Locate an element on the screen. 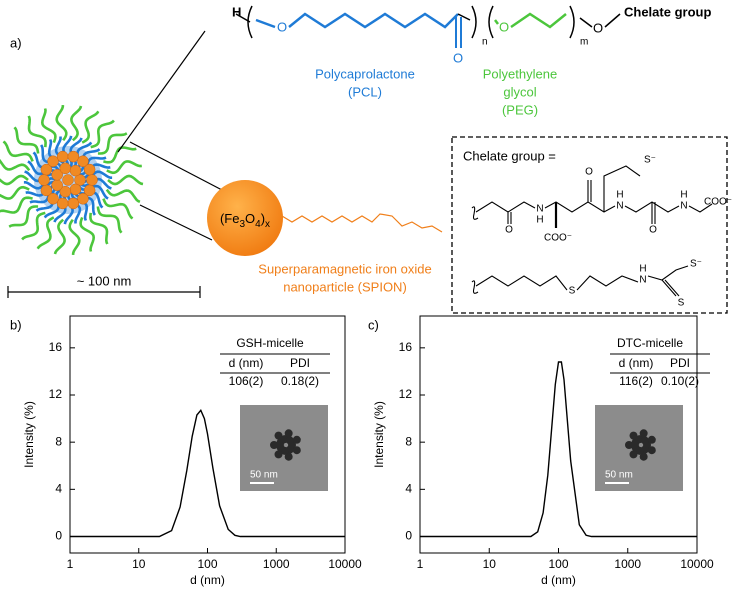  spion-formula: (Fe3O4)x is located at coordinates (245, 220).